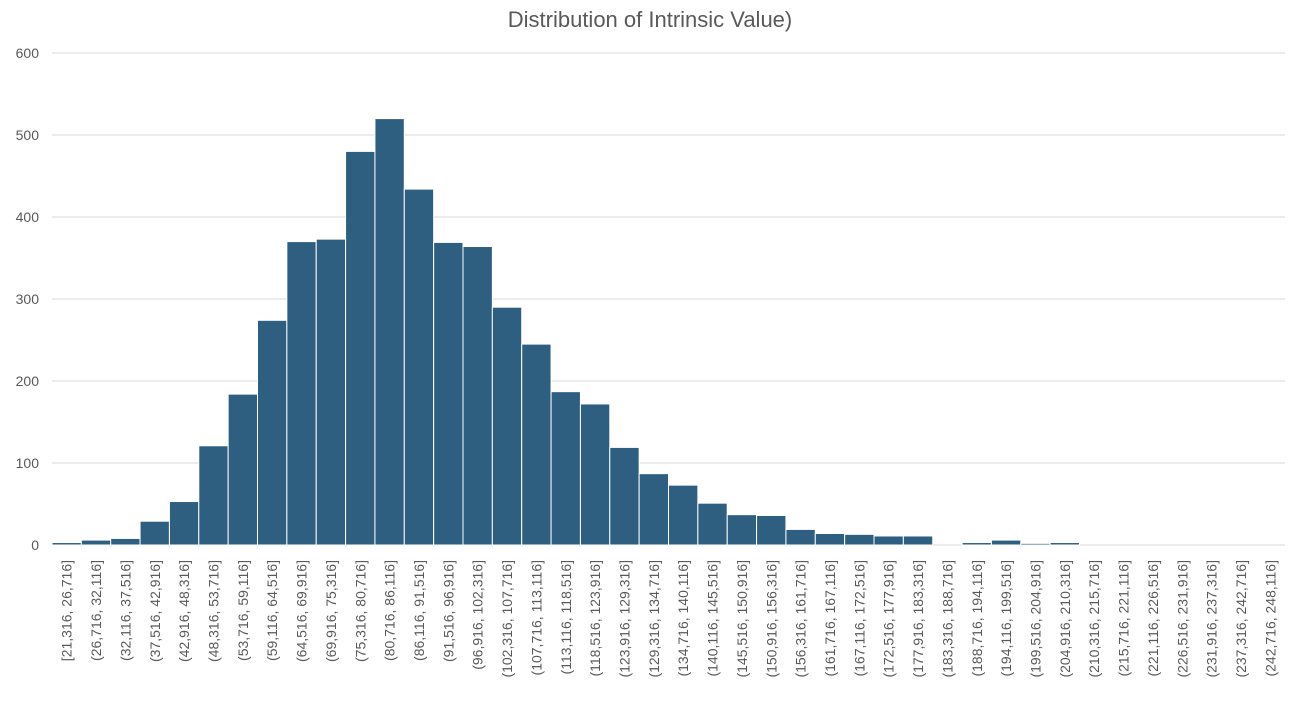 This screenshot has width=1292, height=711. I want to click on x-tick-label: (177,916, 183,316], so click(918, 619).